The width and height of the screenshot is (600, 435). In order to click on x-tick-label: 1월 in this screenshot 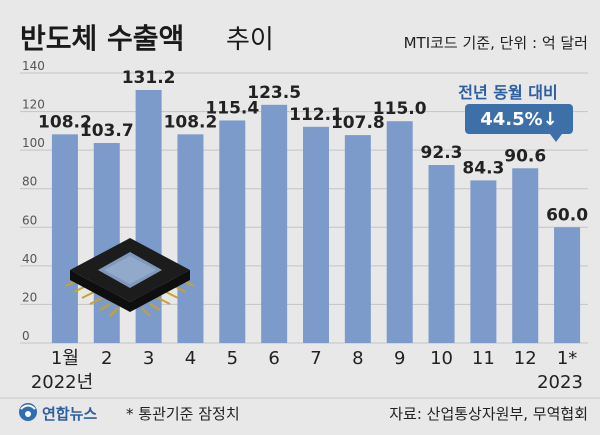, I will do `click(65, 358)`.